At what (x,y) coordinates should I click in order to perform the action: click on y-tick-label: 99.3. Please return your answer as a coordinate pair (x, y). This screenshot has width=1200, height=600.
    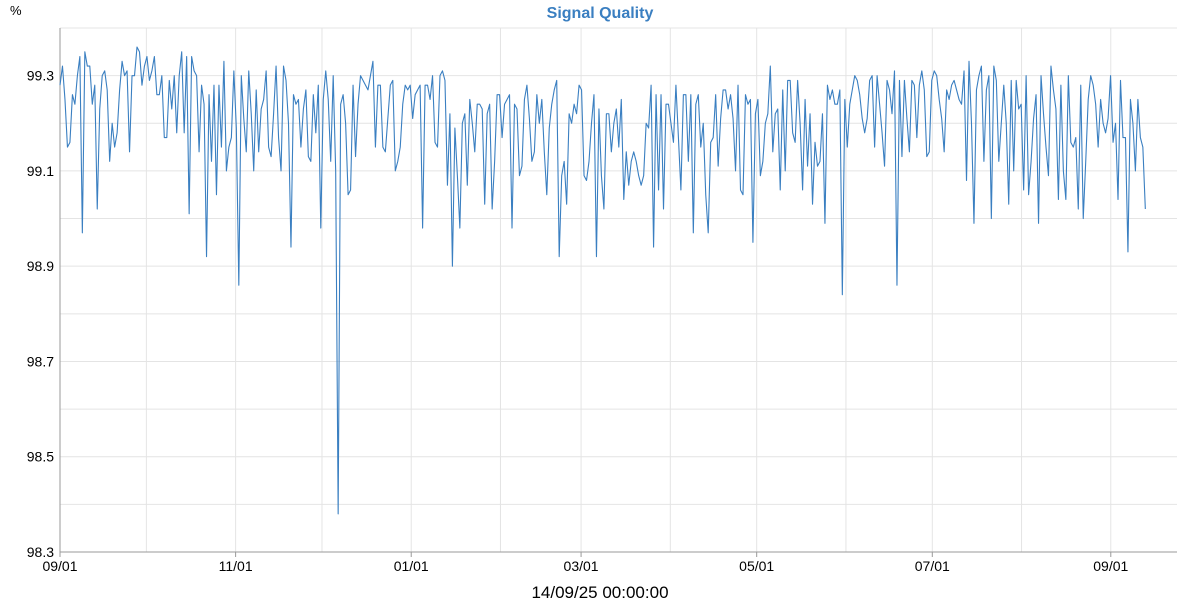
    Looking at the image, I should click on (40, 76).